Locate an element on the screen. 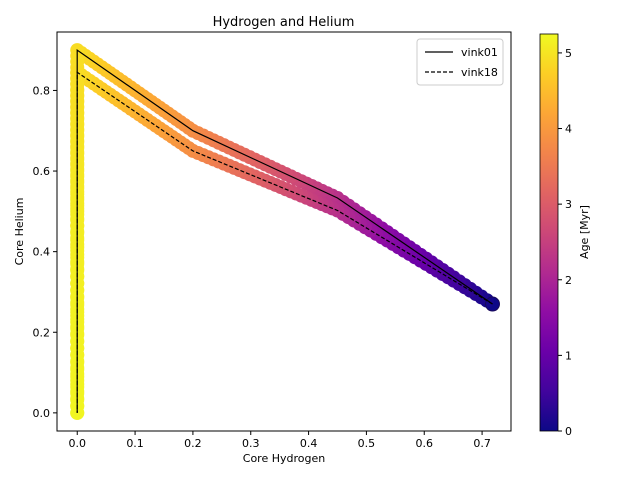 The image size is (640, 480). legend-label-vink18: vink18 is located at coordinates (479, 72).